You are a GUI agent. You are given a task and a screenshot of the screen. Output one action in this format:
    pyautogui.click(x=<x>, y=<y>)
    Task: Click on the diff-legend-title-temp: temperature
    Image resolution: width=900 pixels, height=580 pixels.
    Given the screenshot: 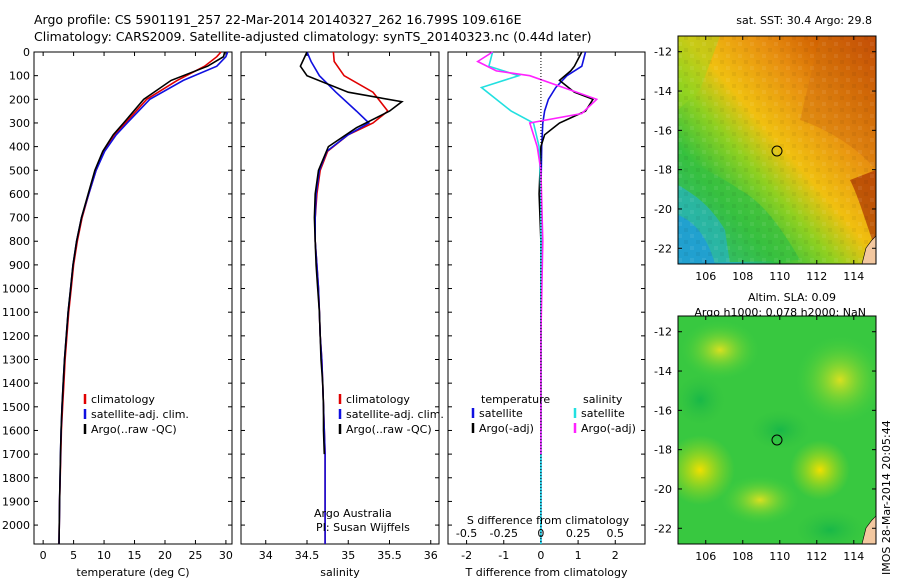 What is the action you would take?
    pyautogui.click(x=515, y=399)
    